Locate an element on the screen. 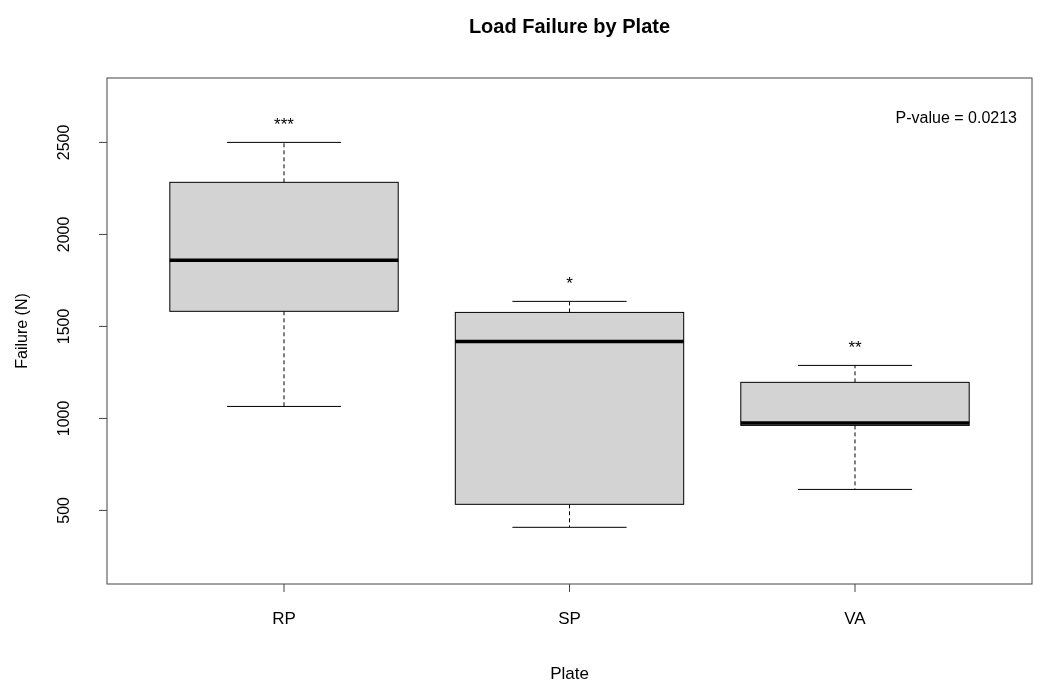 The image size is (1042, 688). annotation: *** is located at coordinates (284, 125).